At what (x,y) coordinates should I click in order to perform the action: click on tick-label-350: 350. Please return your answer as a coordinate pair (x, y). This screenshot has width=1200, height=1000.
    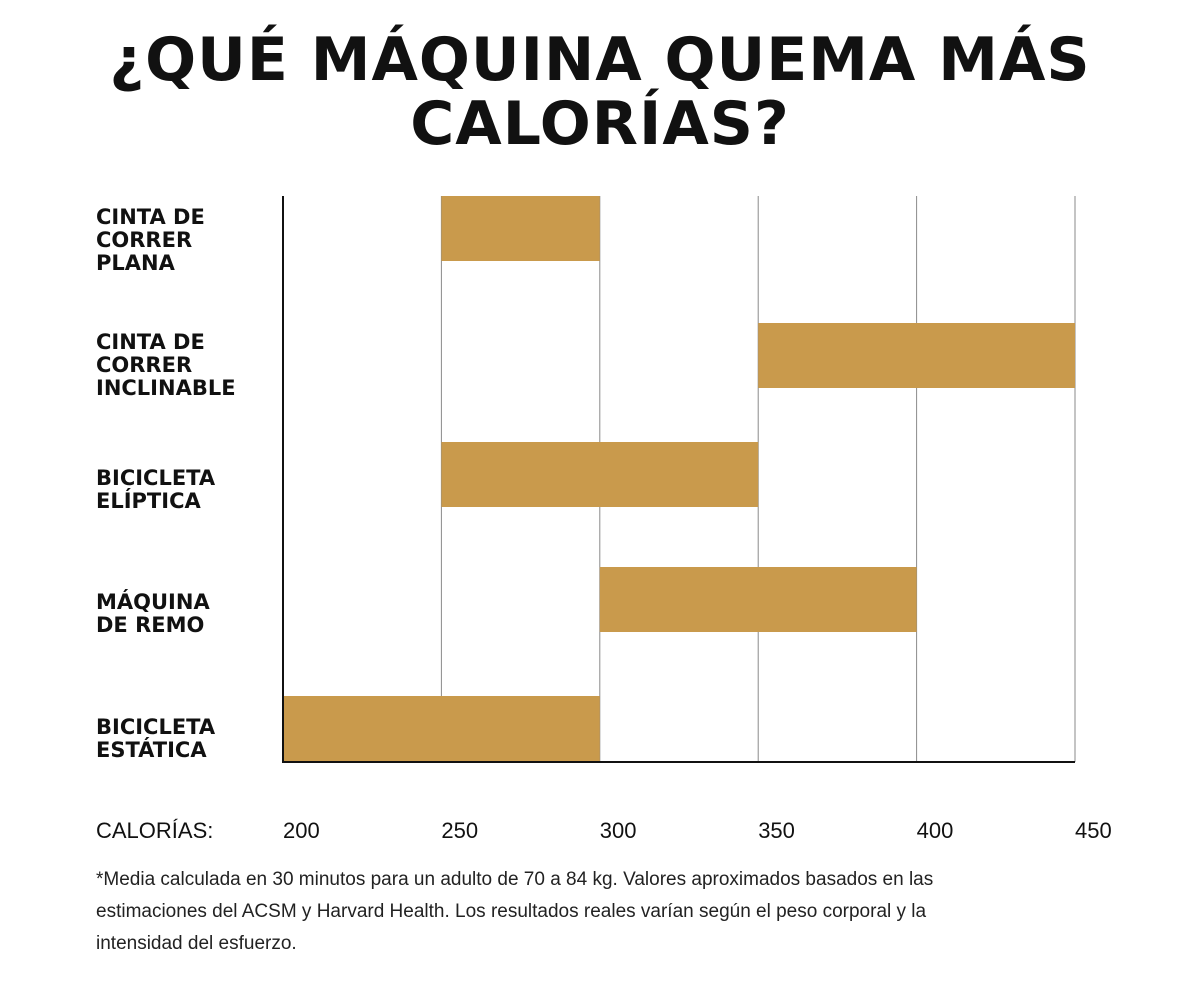
    Looking at the image, I should click on (776, 830).